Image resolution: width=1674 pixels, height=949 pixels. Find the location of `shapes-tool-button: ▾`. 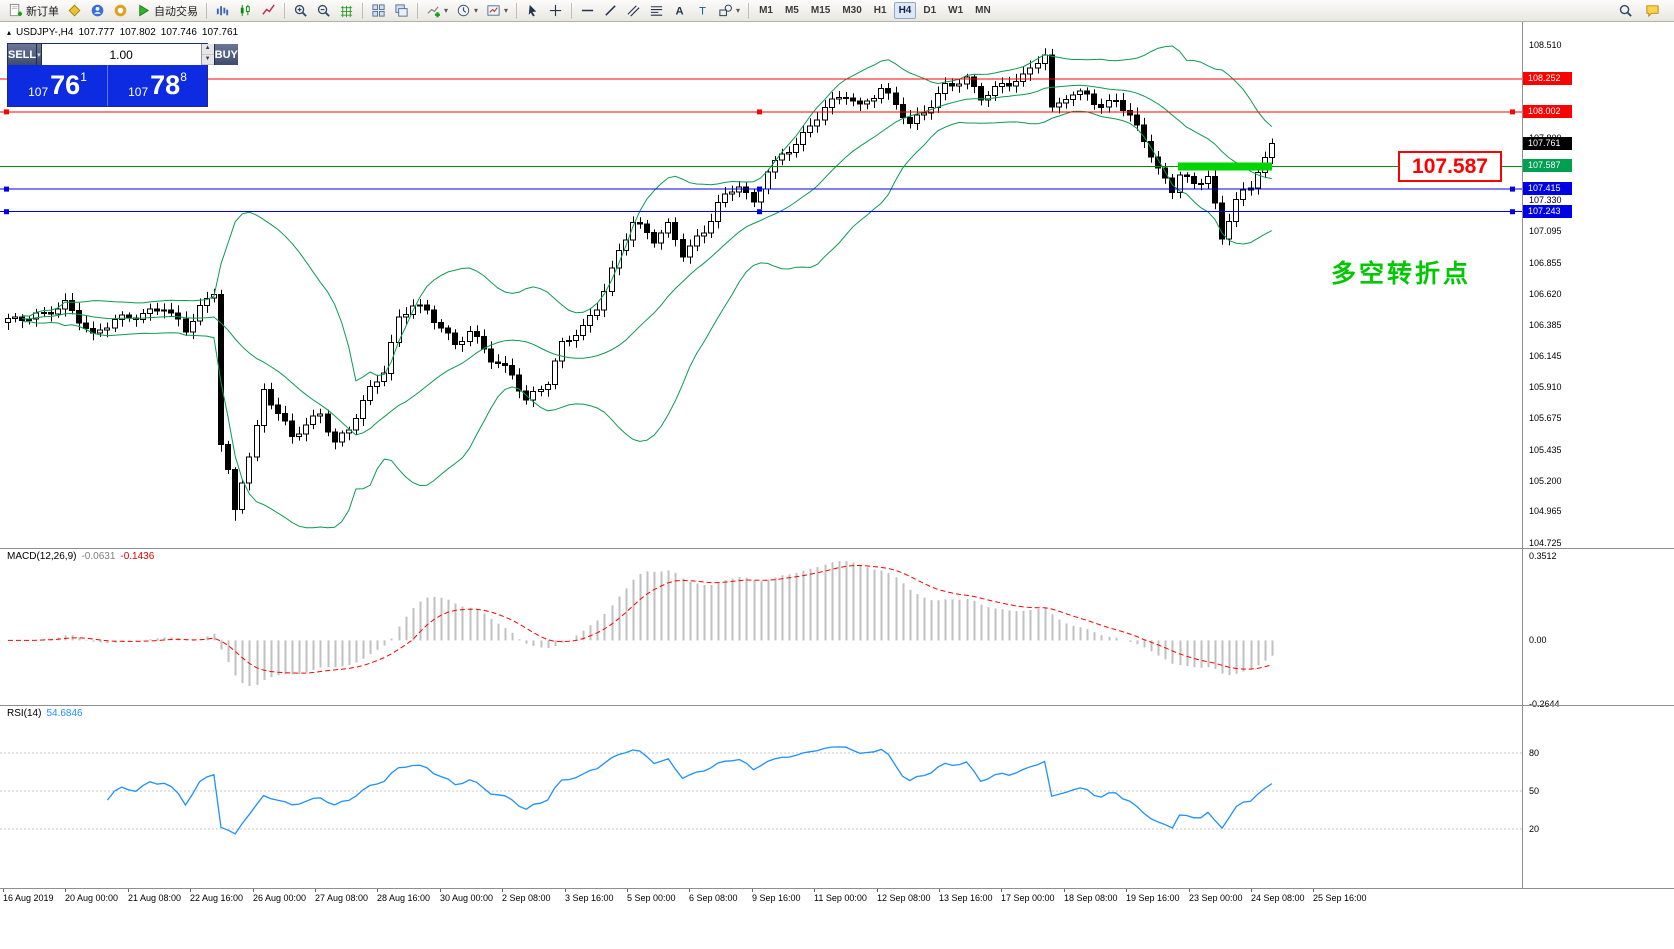

shapes-tool-button: ▾ is located at coordinates (729, 11).